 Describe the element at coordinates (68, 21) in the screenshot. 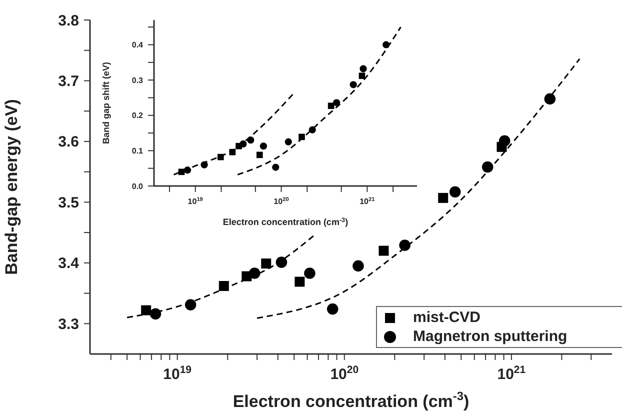

I see `y-tick-label: 3.8` at that location.